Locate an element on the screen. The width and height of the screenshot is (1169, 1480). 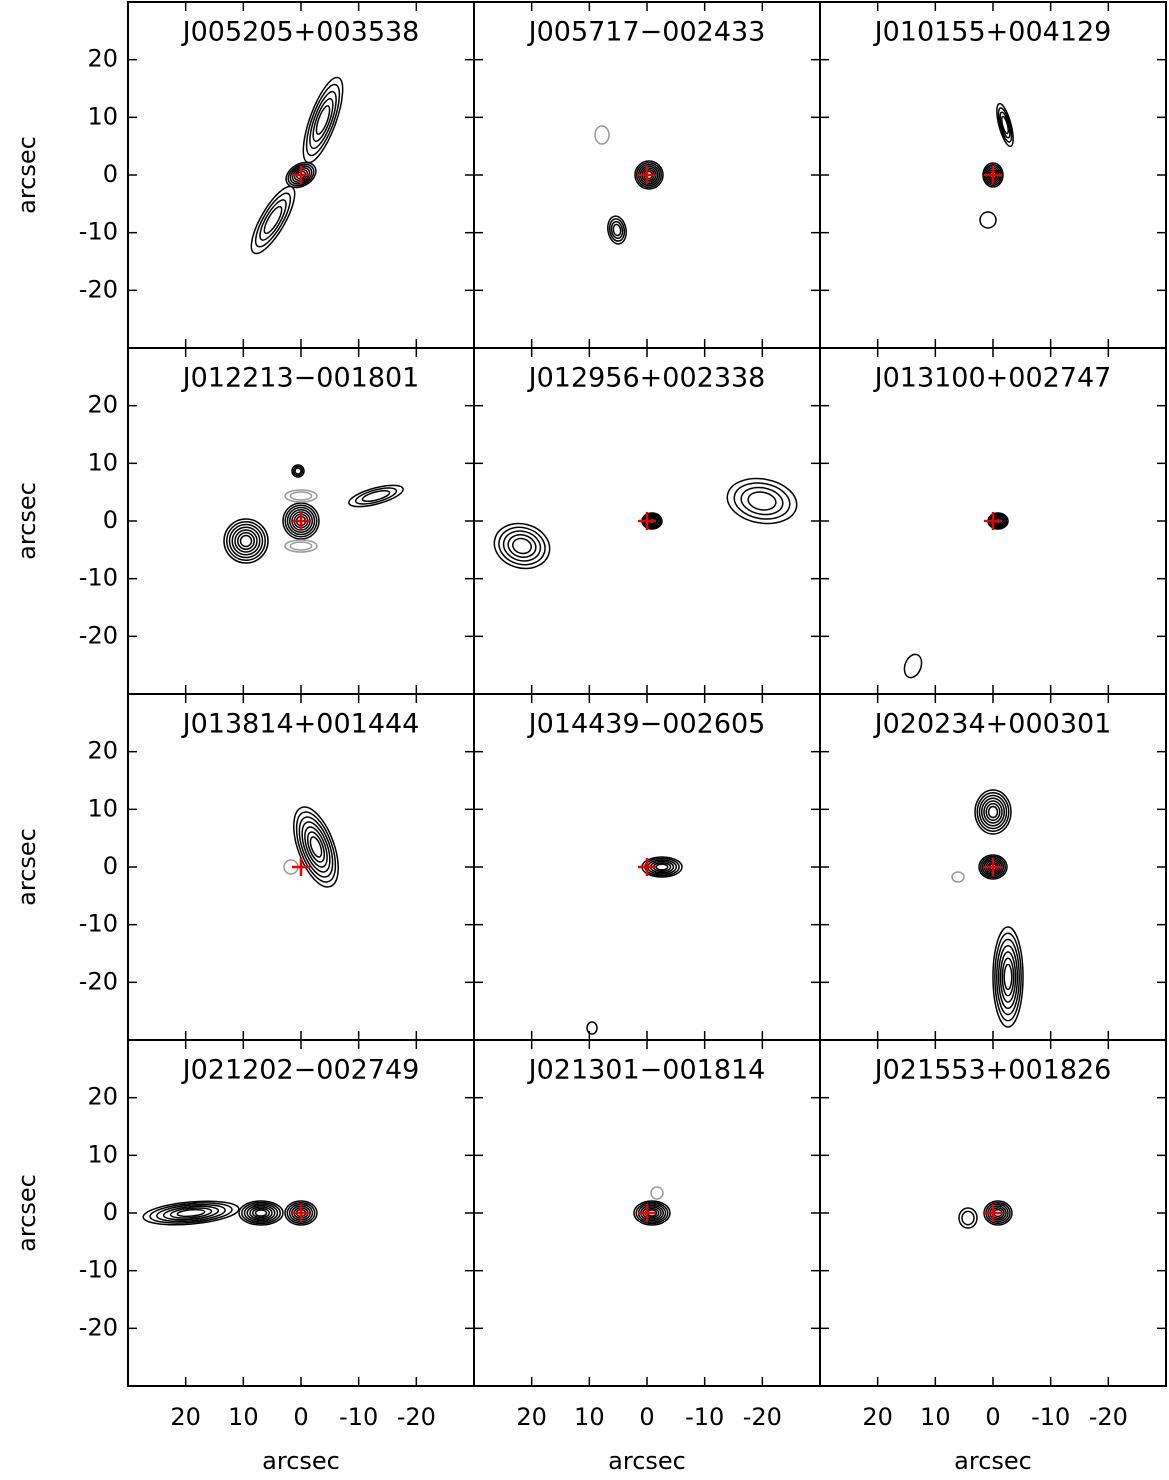
panel: 20 10 0 -10 -20 J021553+001826 arcsec is located at coordinates (993, 1257).